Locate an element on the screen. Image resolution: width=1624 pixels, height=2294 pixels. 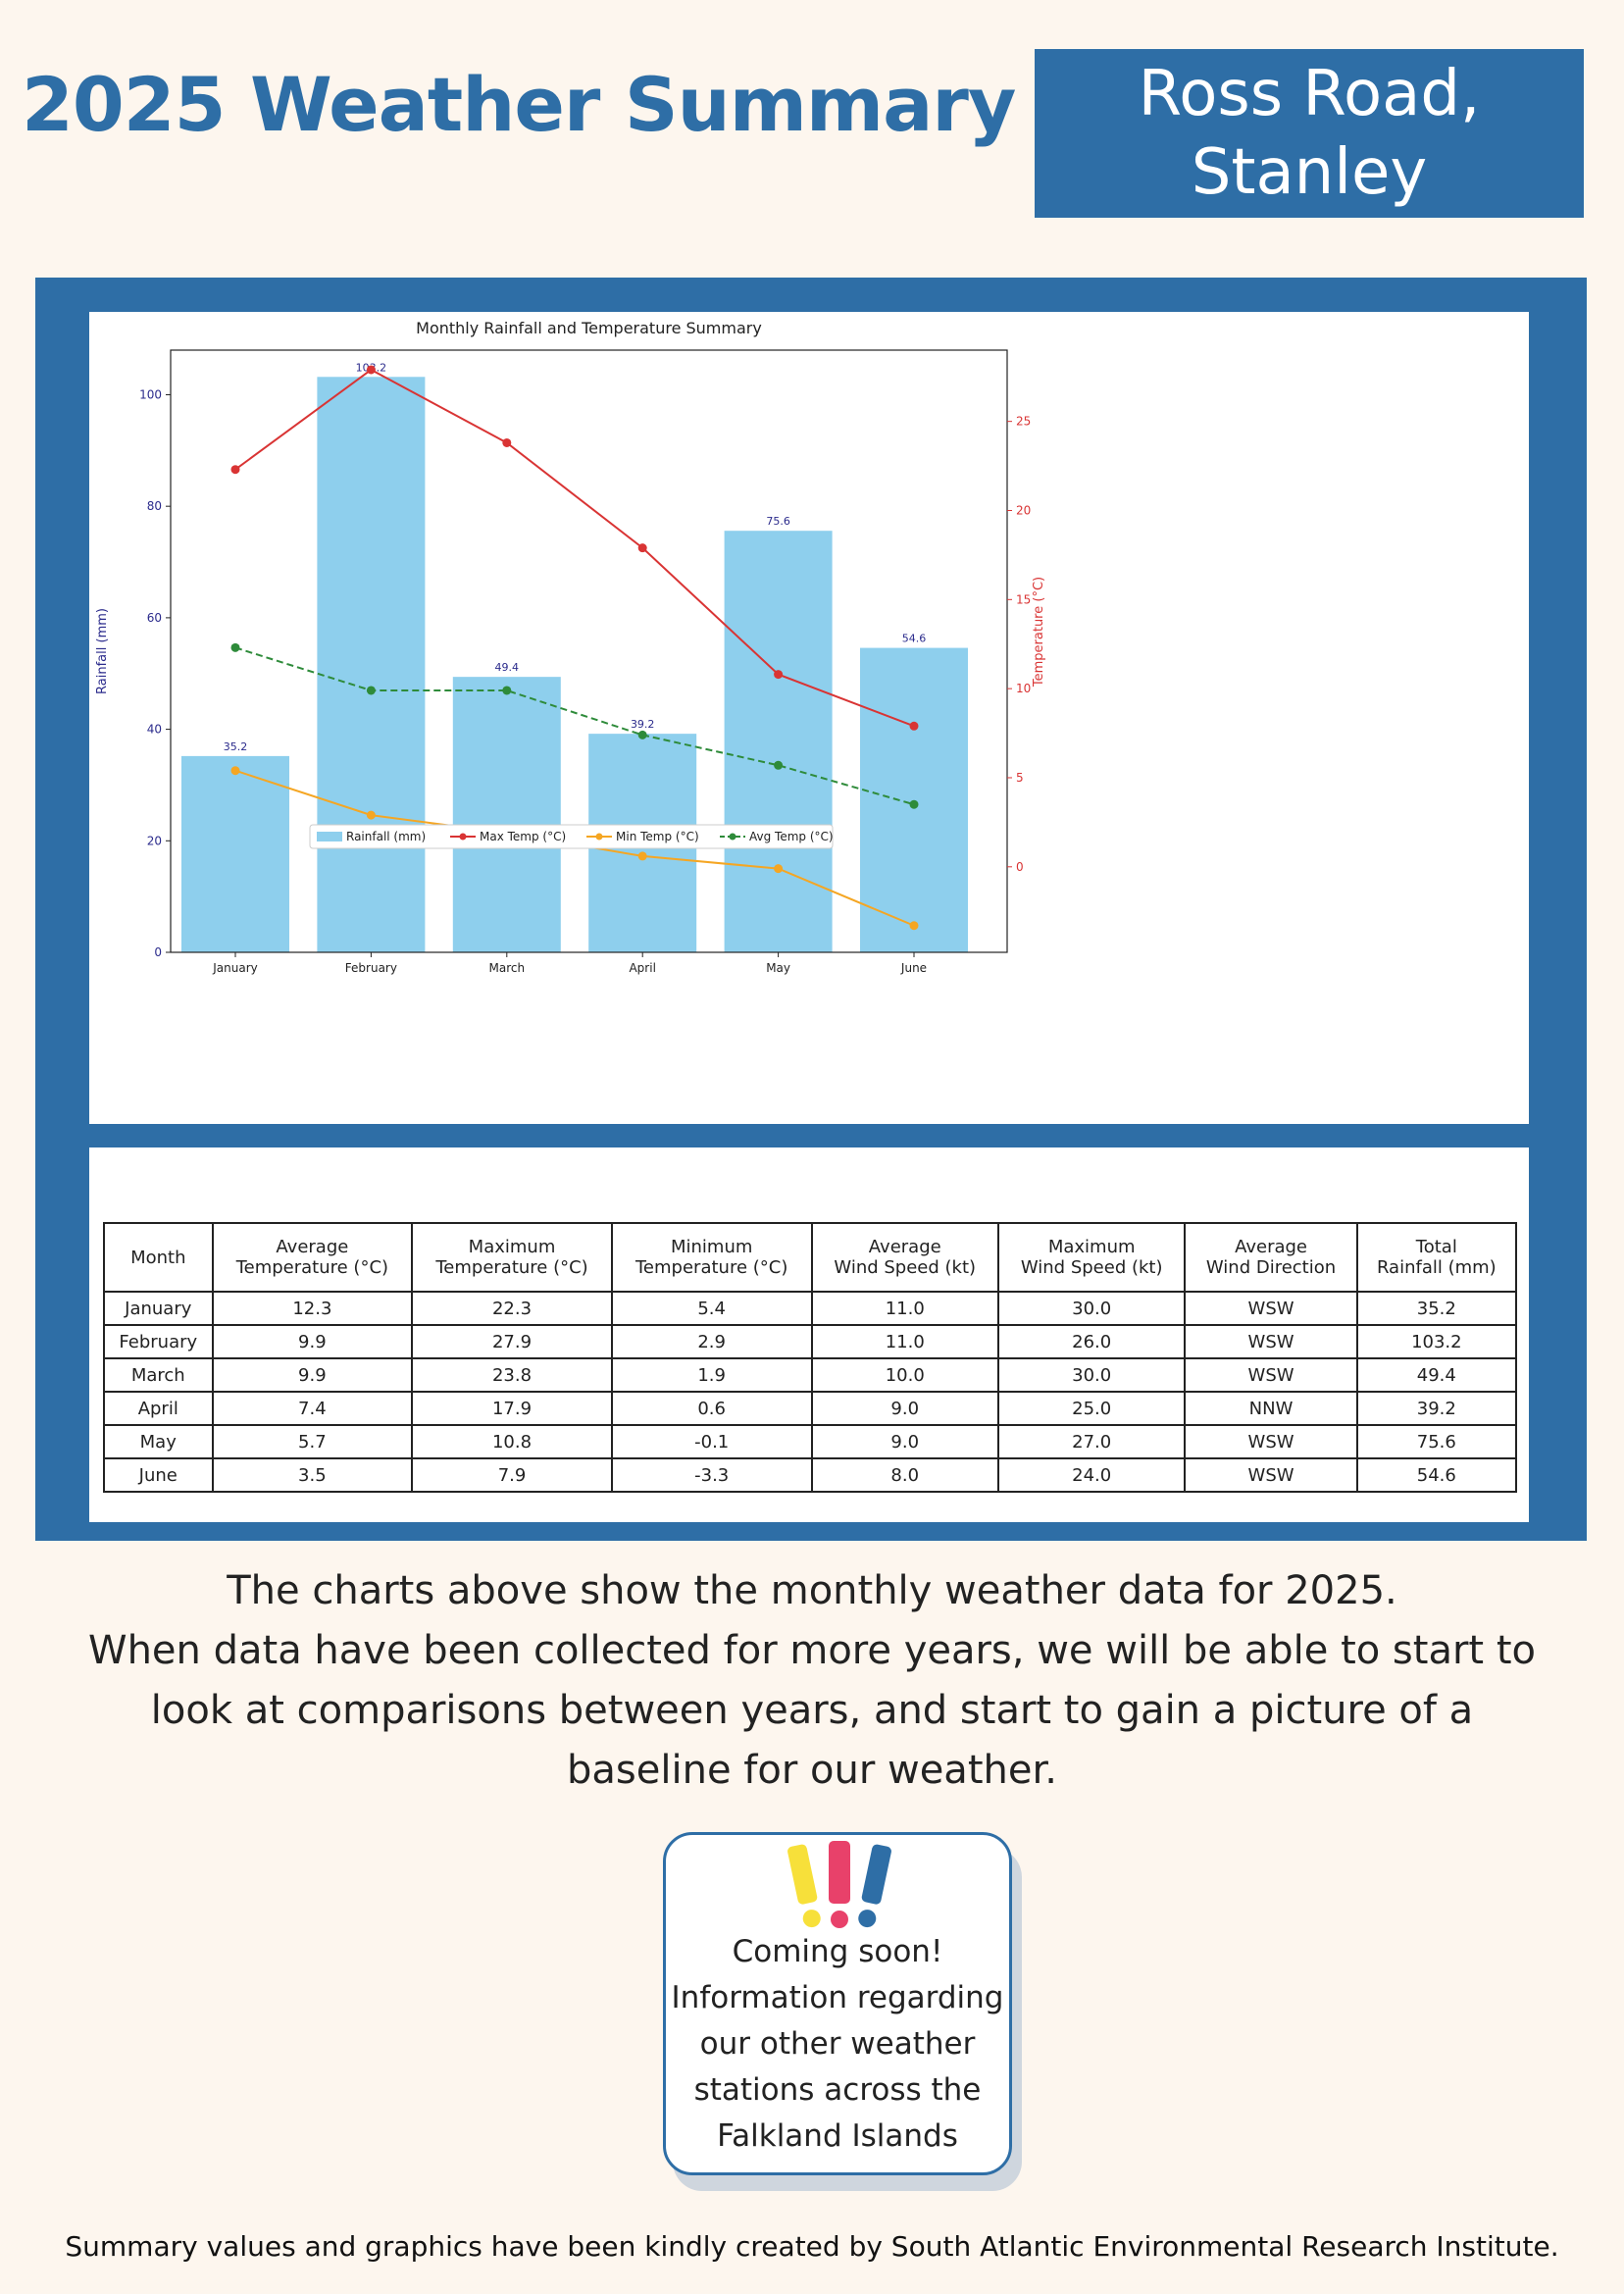
x-tick-label: April is located at coordinates (642, 968).